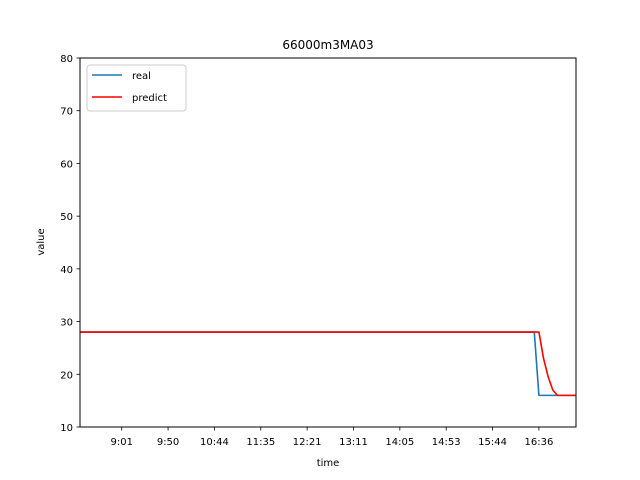 Image resolution: width=640 pixels, height=480 pixels. Describe the element at coordinates (66, 270) in the screenshot. I see `y-tick-label: 40` at that location.